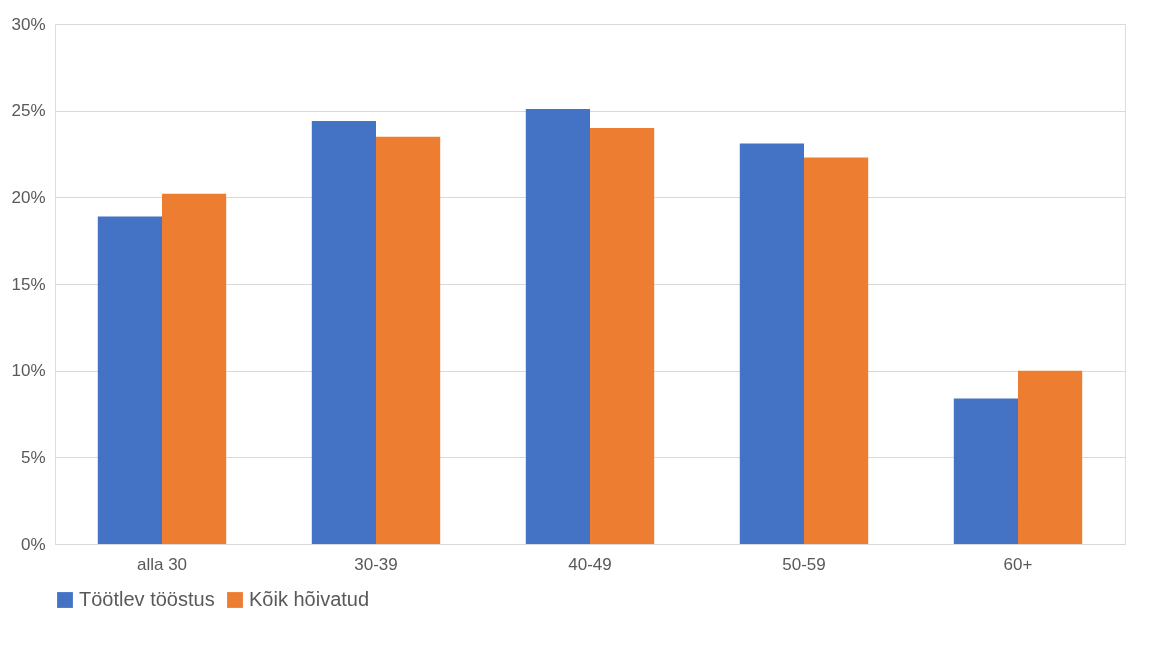  What do you see at coordinates (28, 197) in the screenshot?
I see `y-tick-label: 20%` at bounding box center [28, 197].